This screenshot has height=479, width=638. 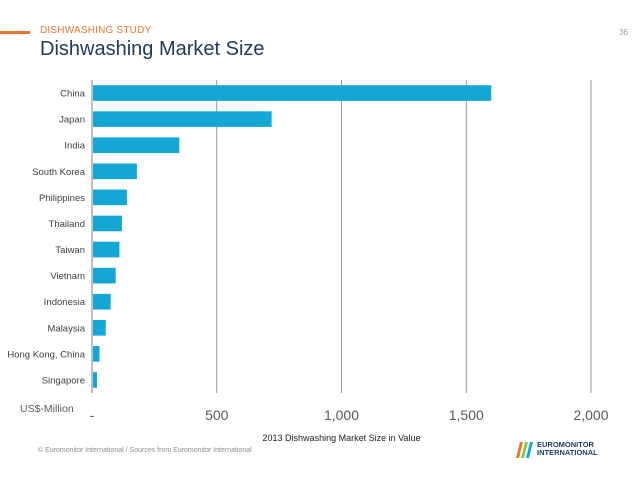 I want to click on category-label: Vietnam, so click(x=67, y=276).